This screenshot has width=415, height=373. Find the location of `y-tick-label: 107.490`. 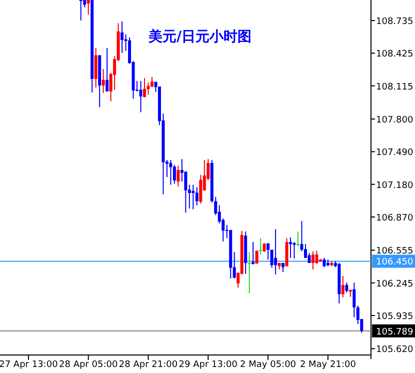

y-tick-label: 107.490 is located at coordinates (395, 153).